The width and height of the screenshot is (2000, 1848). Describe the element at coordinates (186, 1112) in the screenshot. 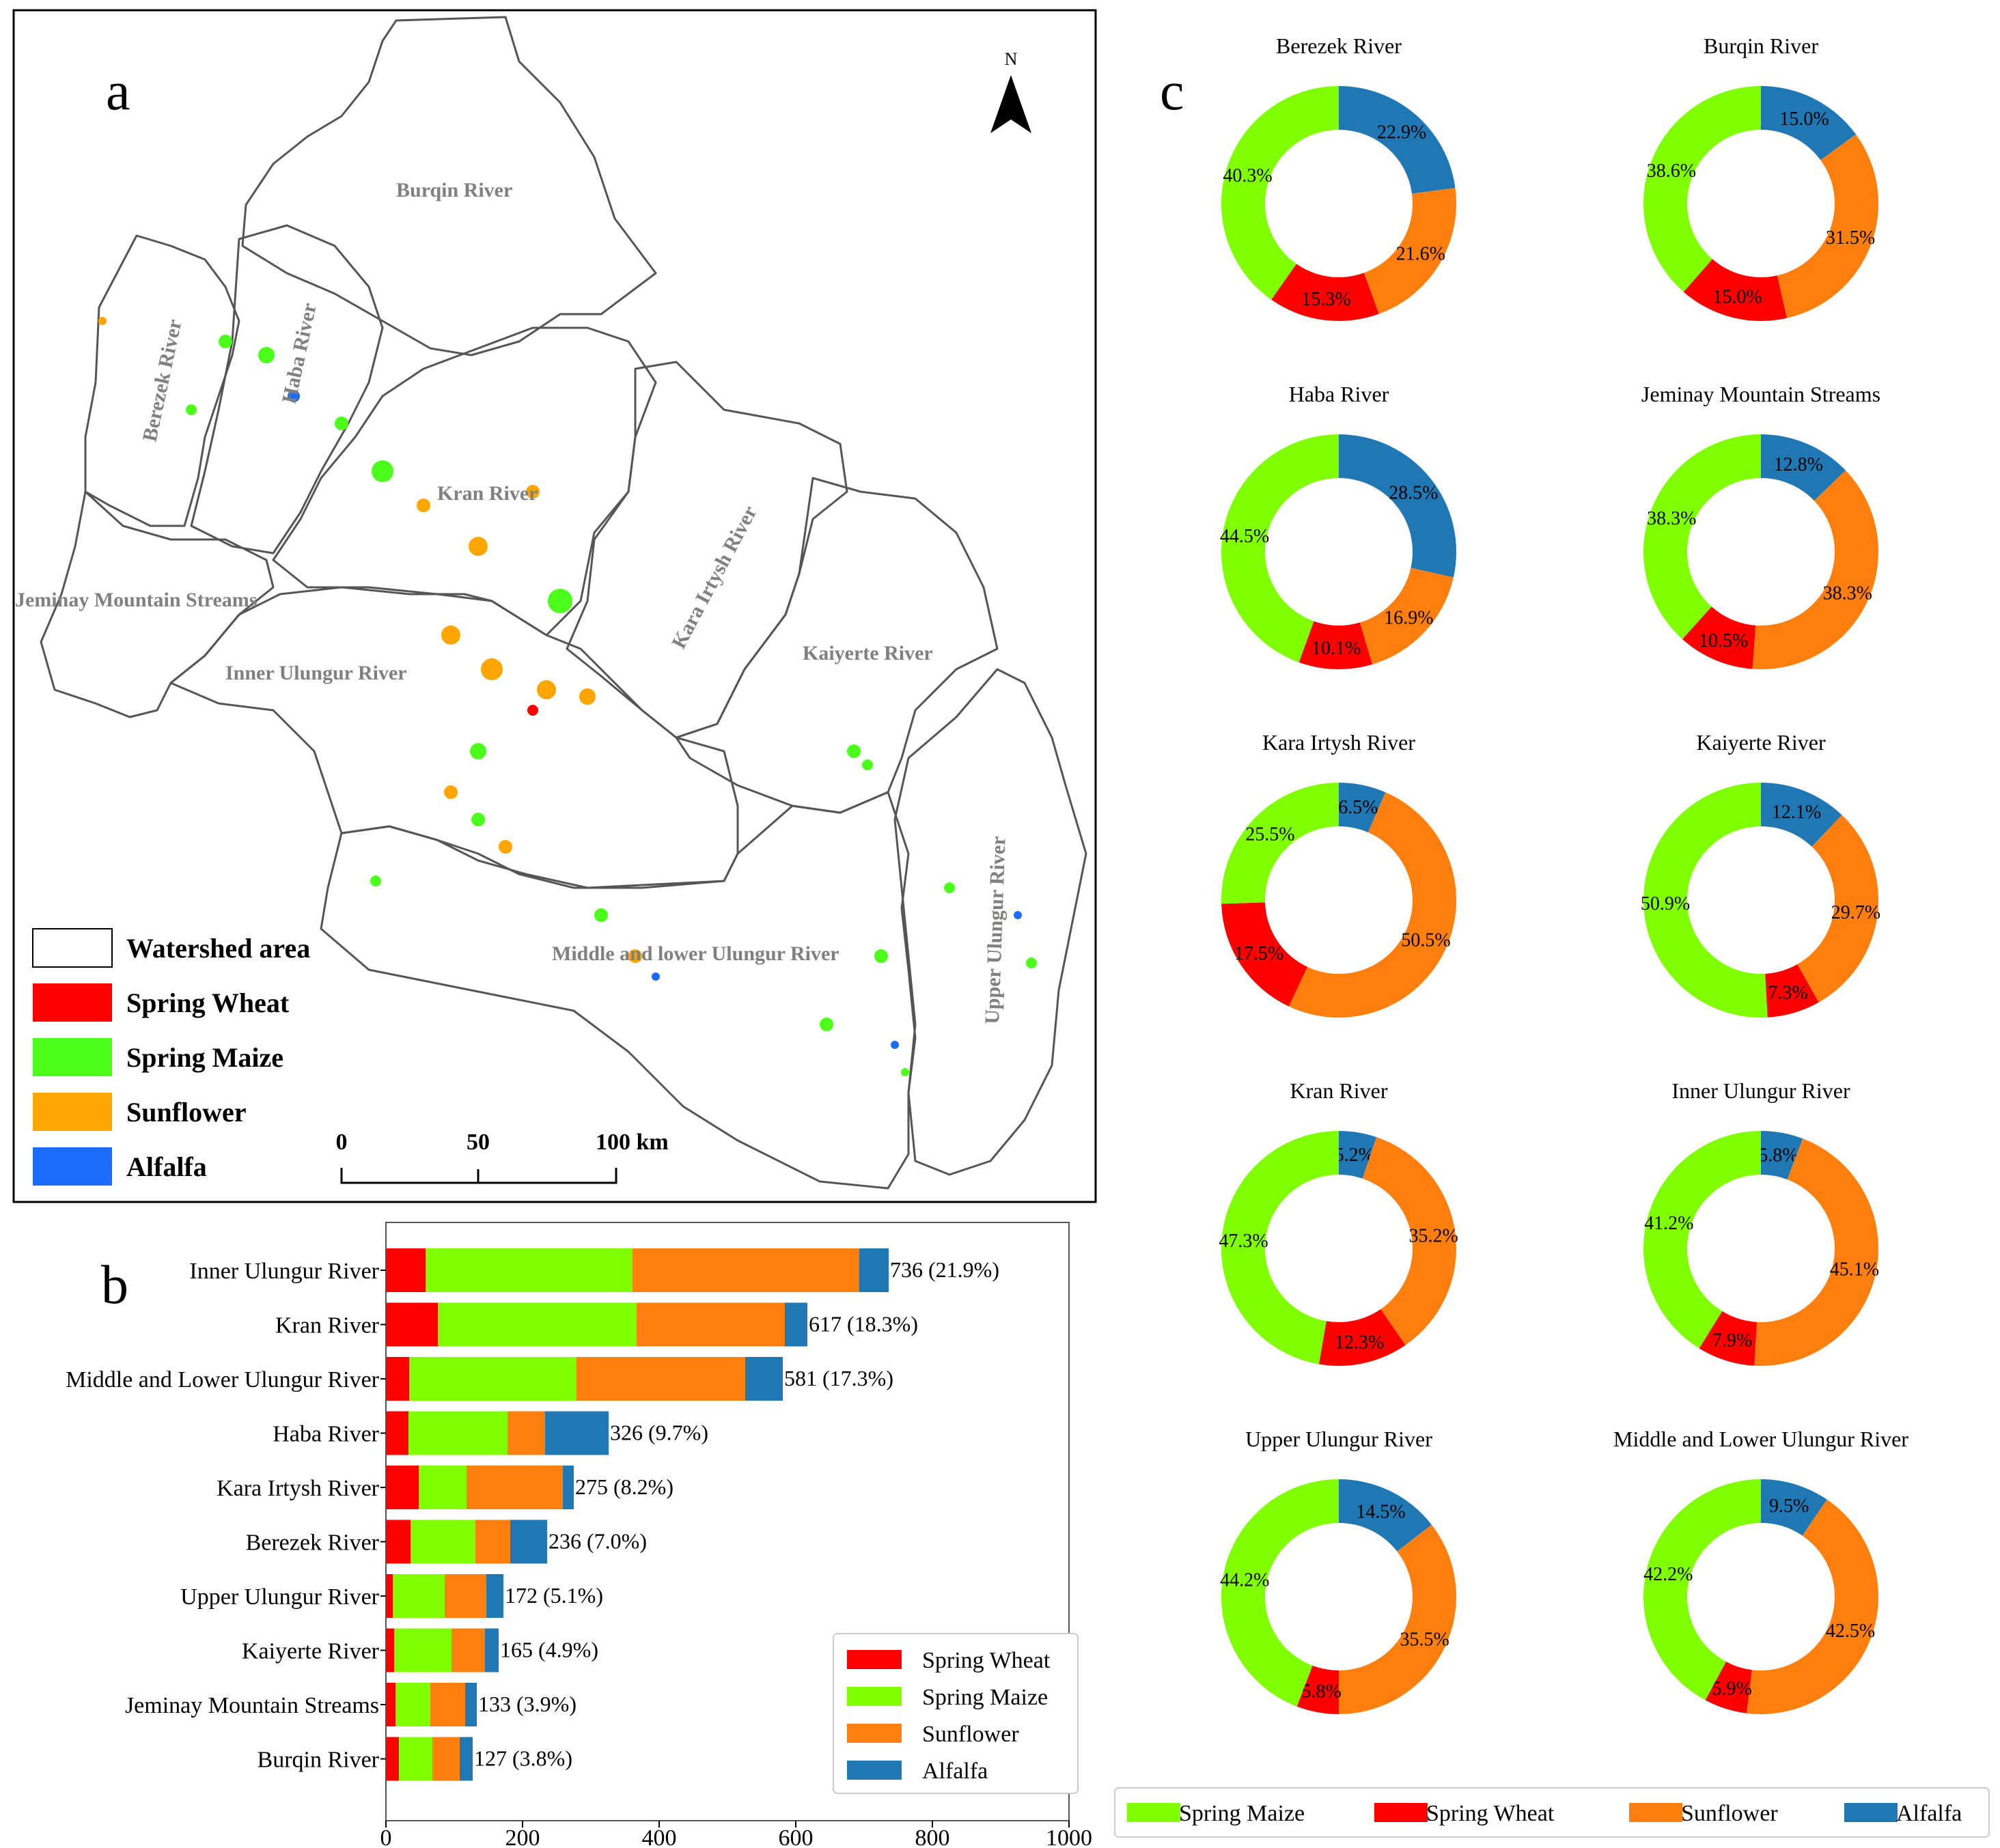

I see `legend-text-sunflower: Sunflower` at that location.